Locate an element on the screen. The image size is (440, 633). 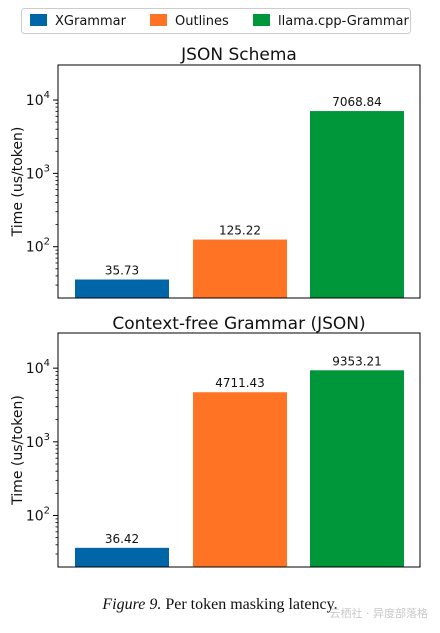
chart-title: JSON Schema is located at coordinates (238, 55).